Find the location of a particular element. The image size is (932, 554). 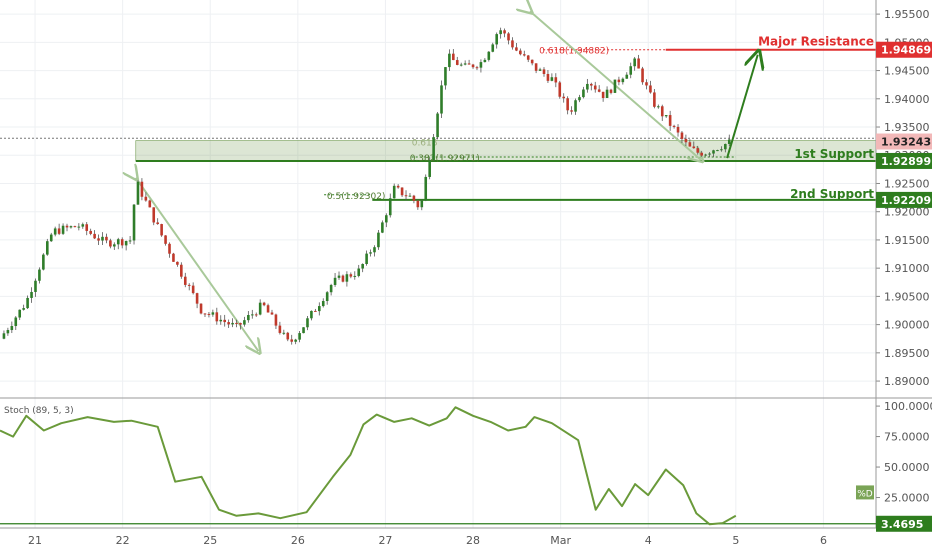

support1-price-label-bg is located at coordinates (904, 160).